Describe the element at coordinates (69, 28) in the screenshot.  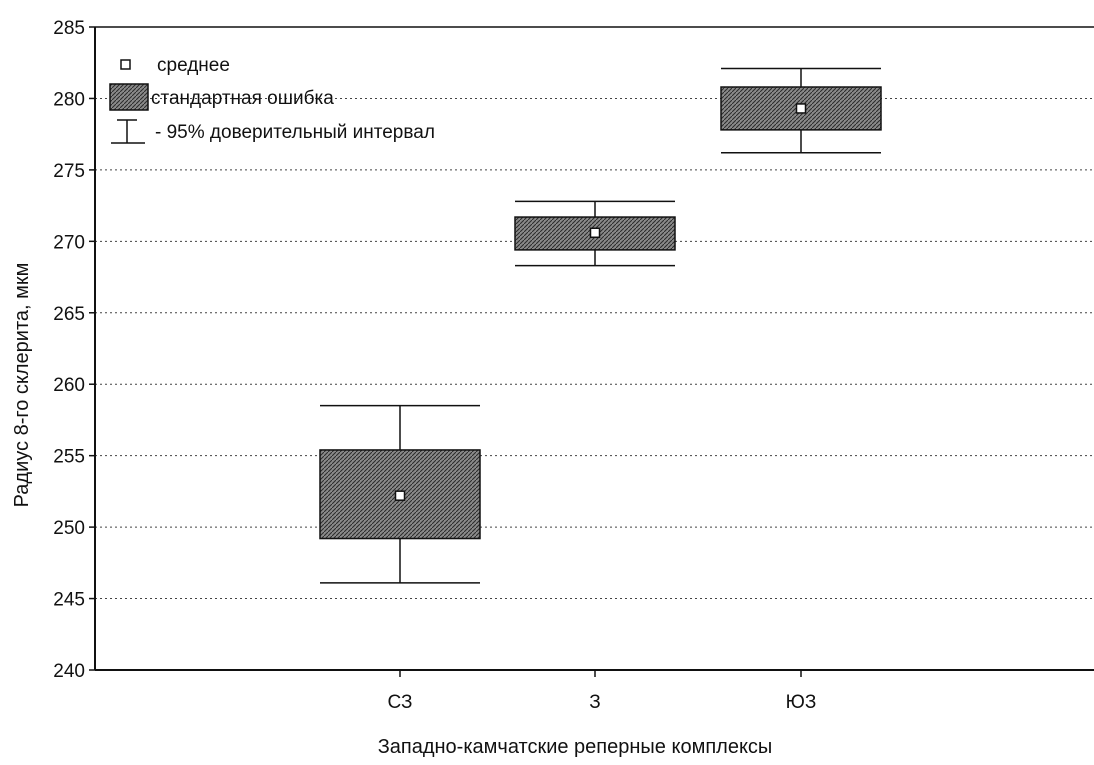
I see `y-tick-label: 285` at that location.